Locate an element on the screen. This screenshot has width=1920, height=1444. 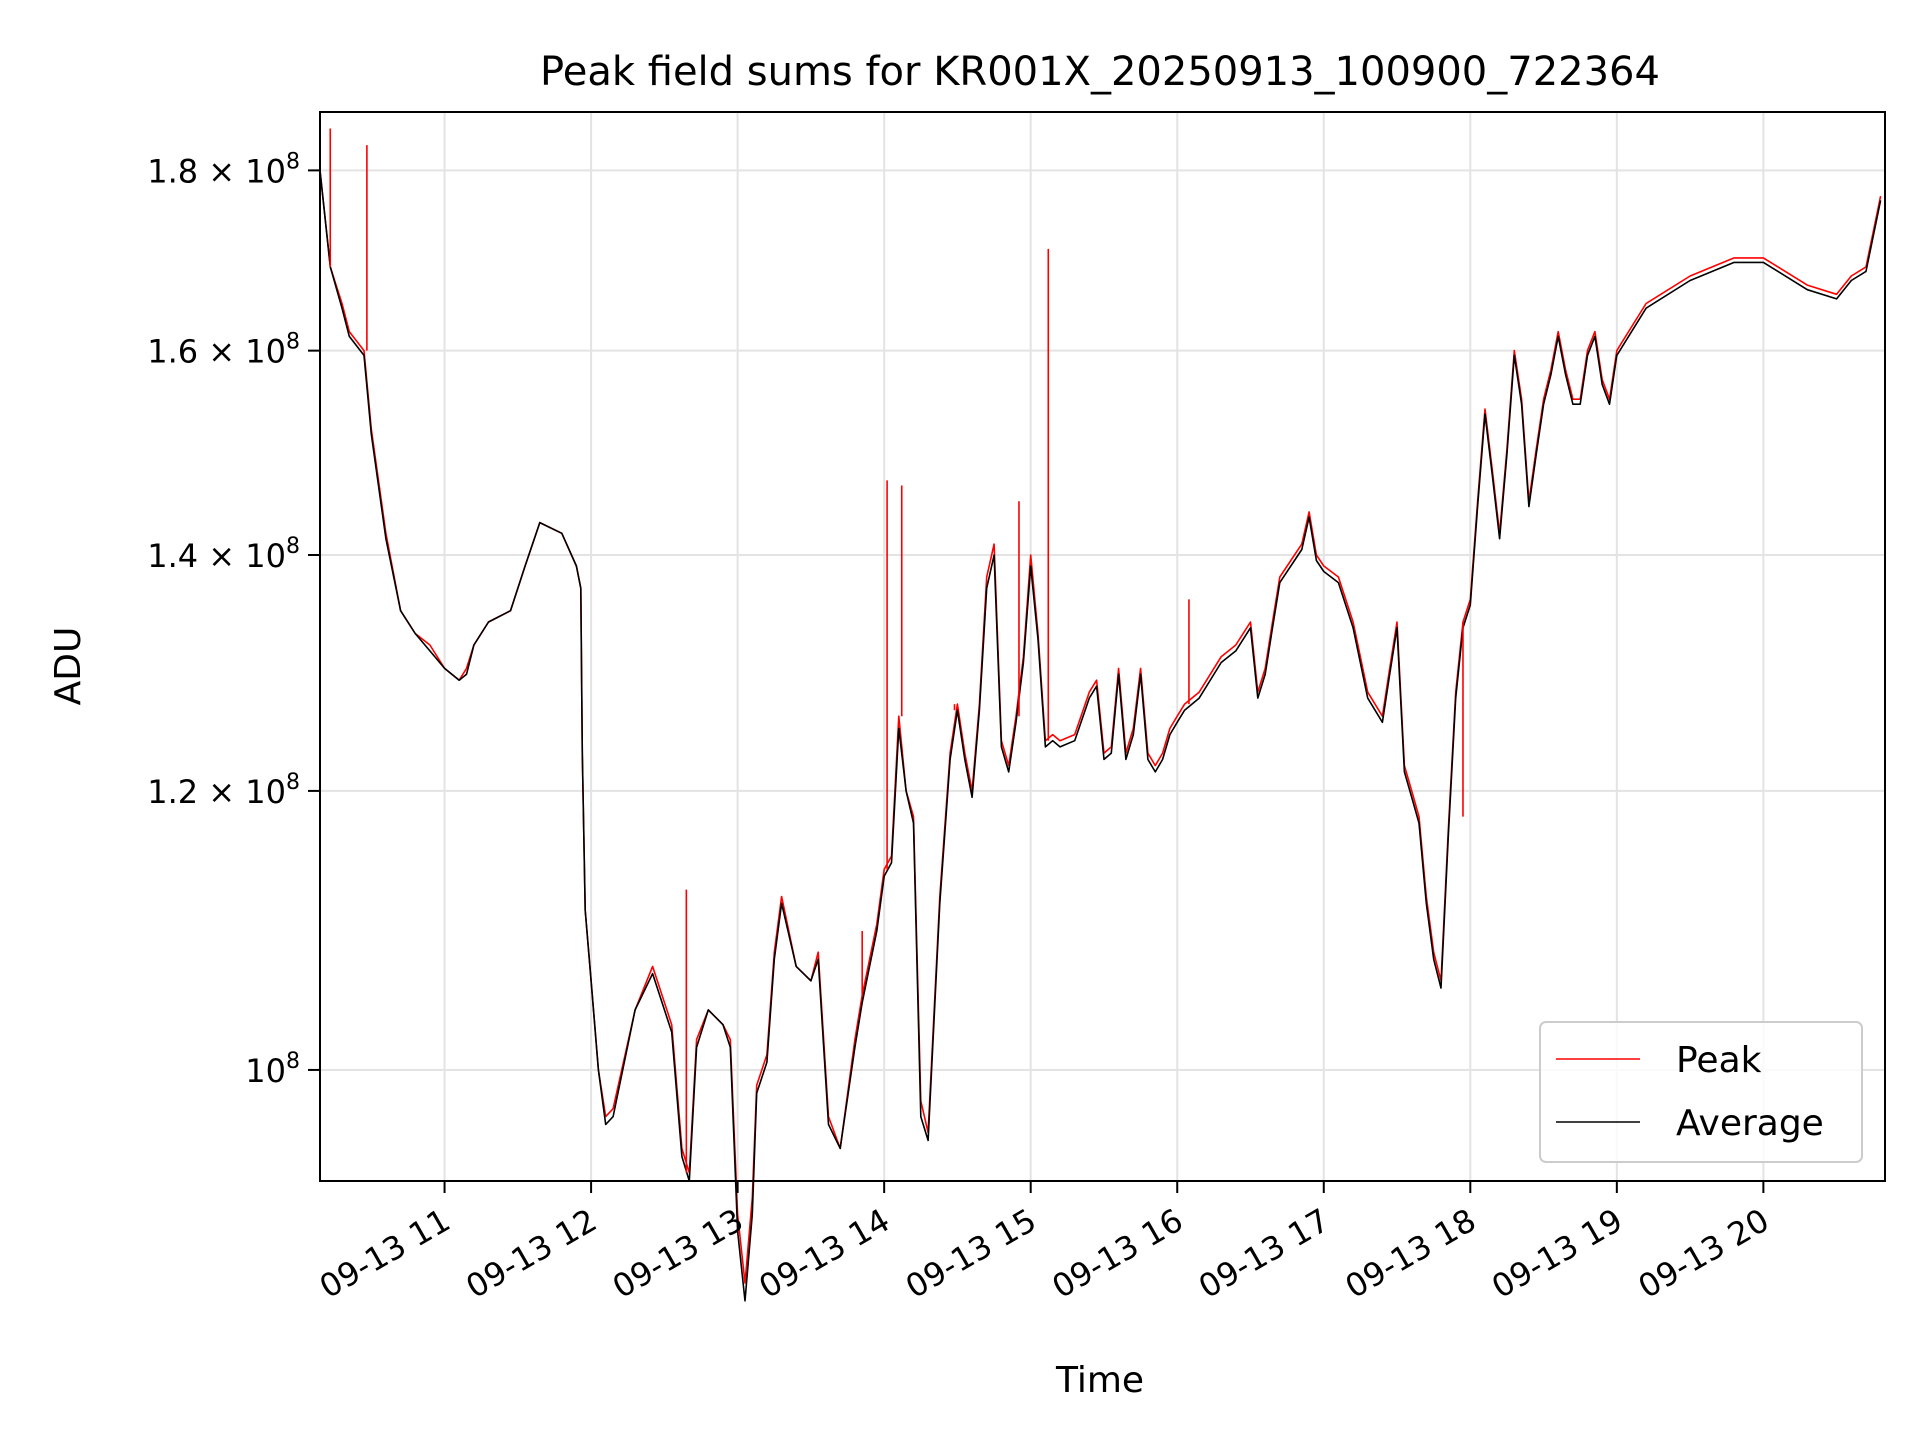
x-axis-label: Time is located at coordinates (1099, 1380).